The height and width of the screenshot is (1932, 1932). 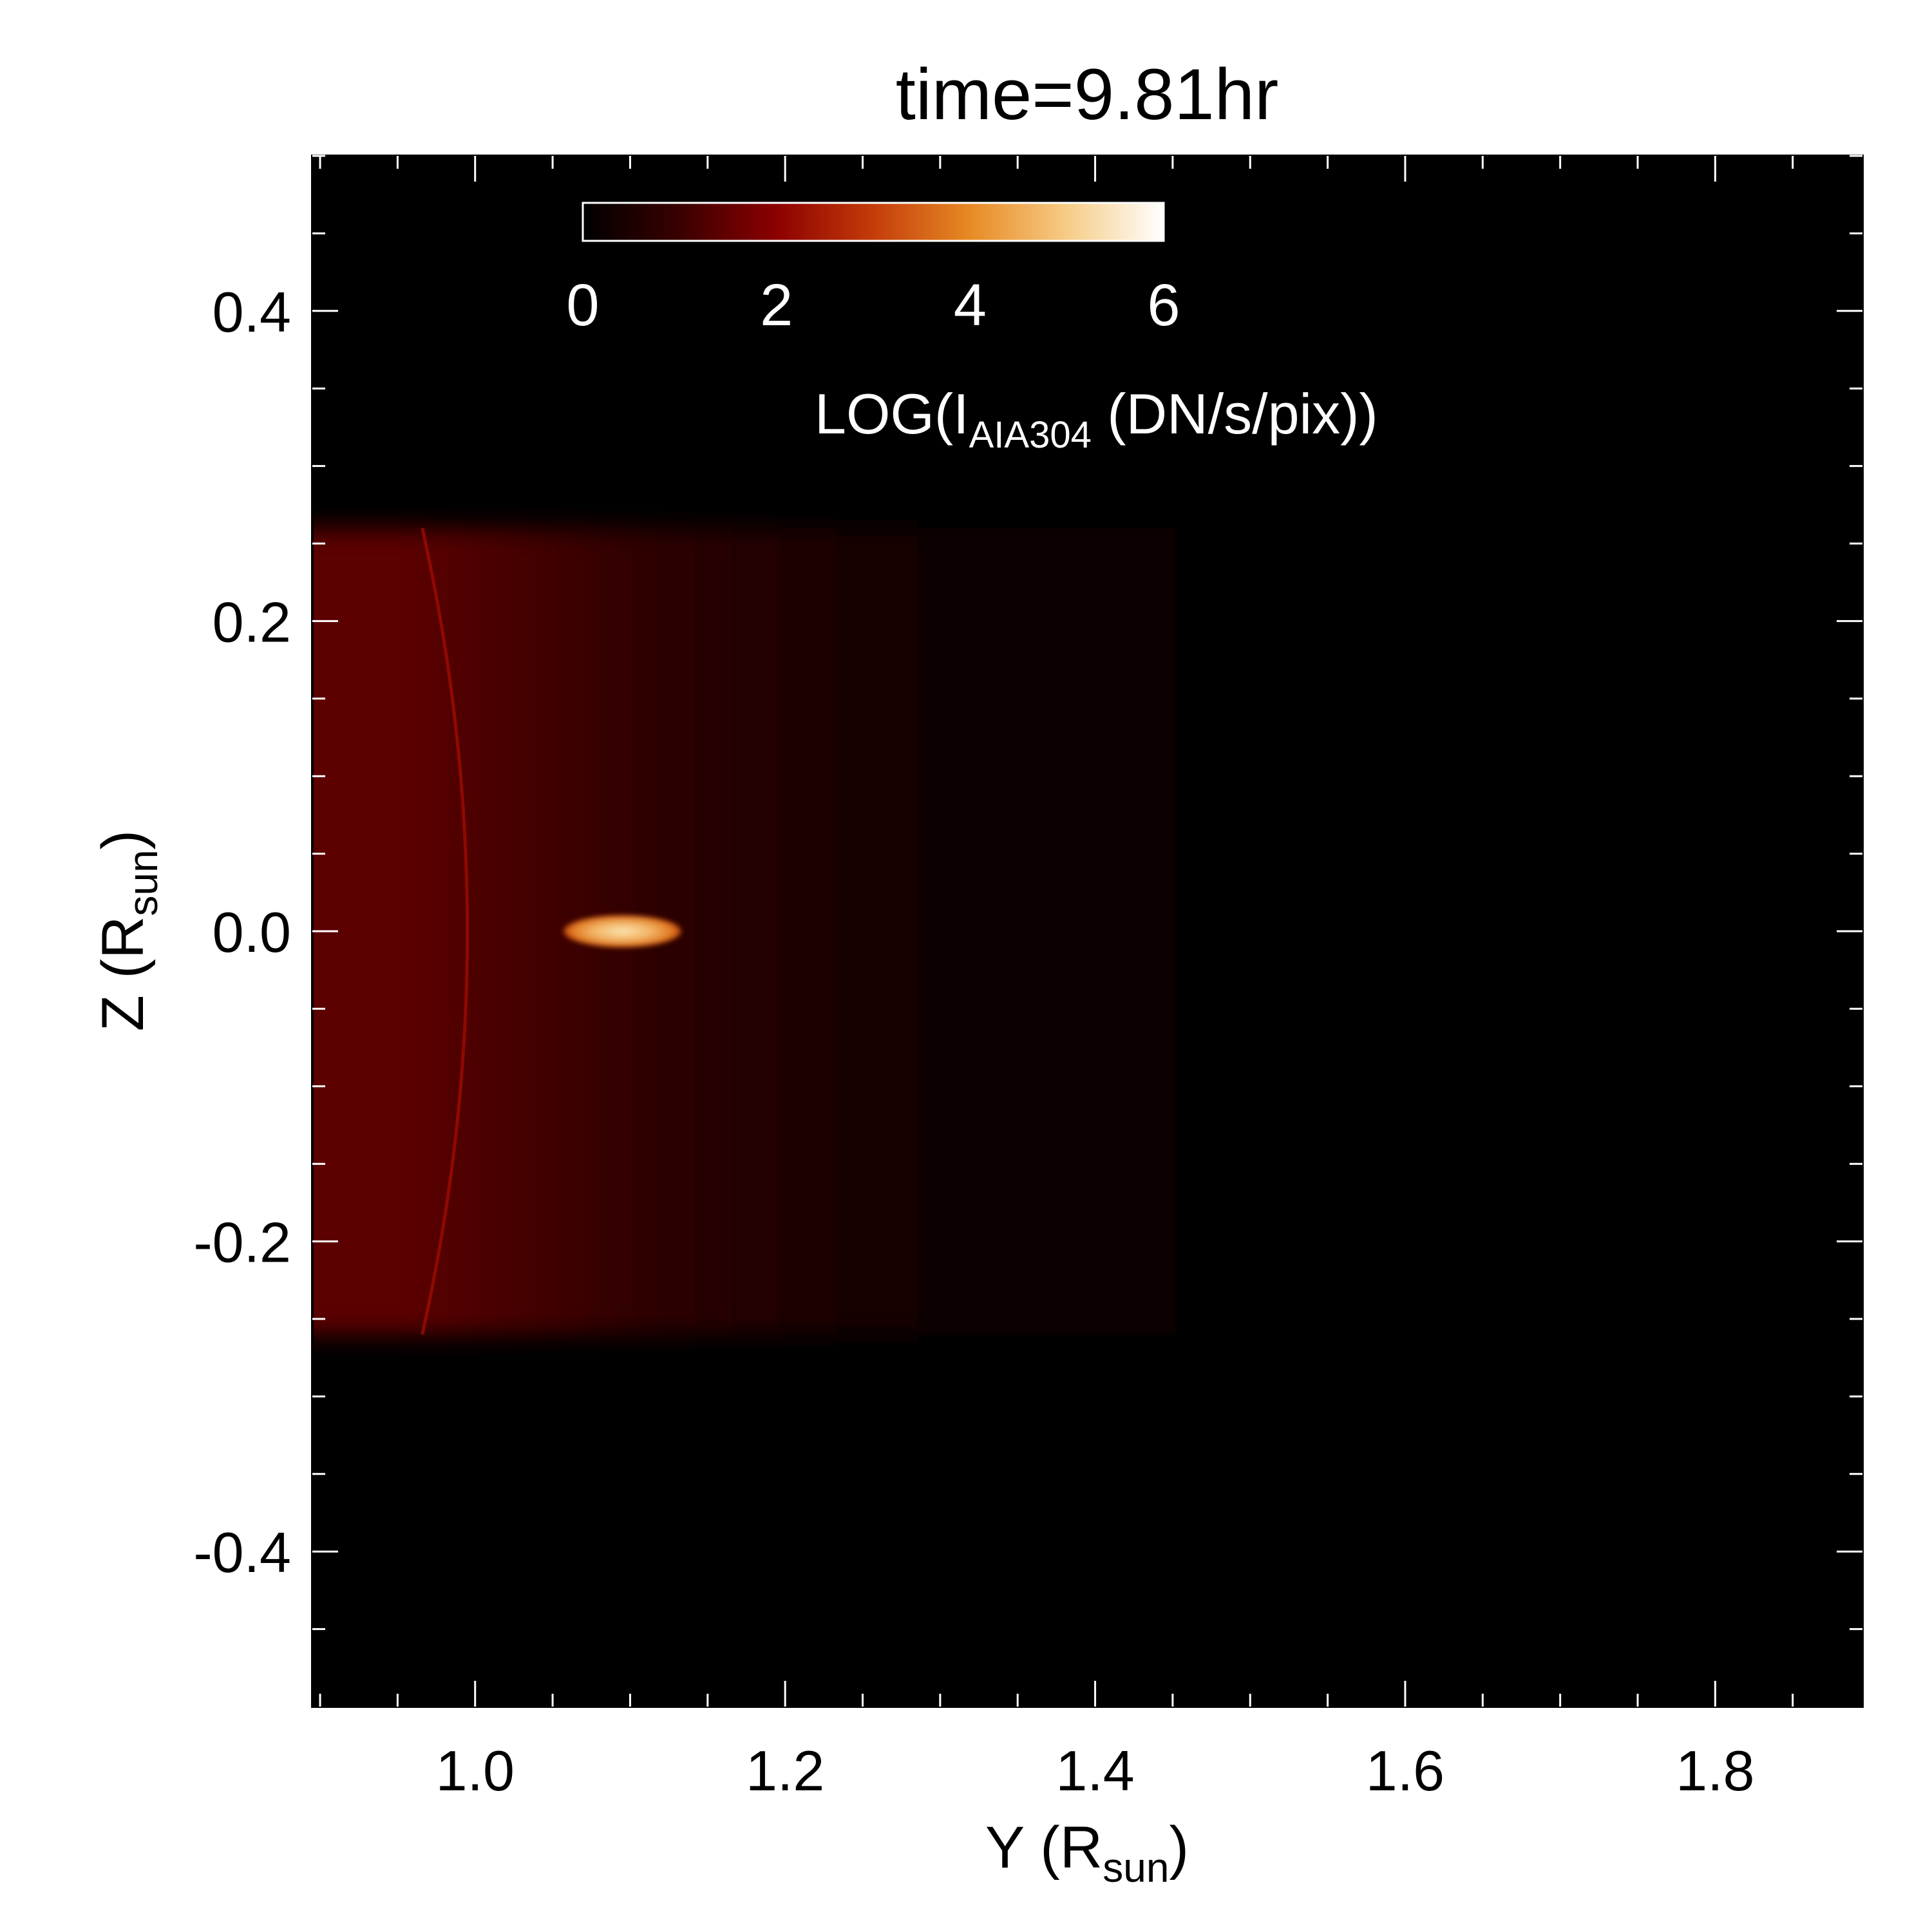 I want to click on colorbar-tick-label: 4, so click(x=971, y=305).